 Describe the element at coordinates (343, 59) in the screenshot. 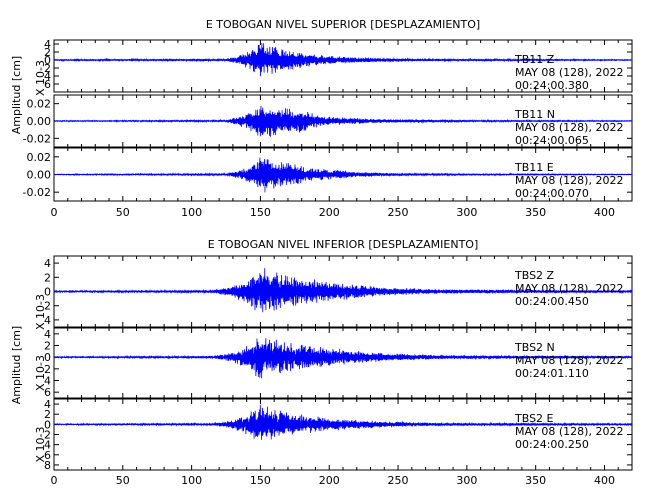

I see `series-tb11-z` at that location.